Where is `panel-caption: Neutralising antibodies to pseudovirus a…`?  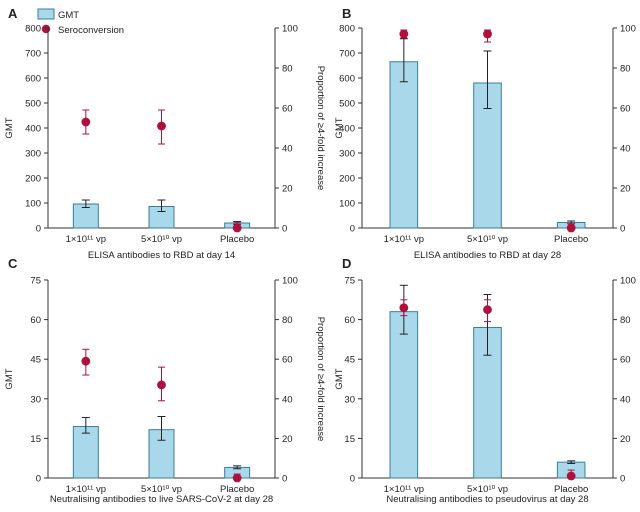 panel-caption: Neutralising antibodies to pseudovirus a… is located at coordinates (487, 499).